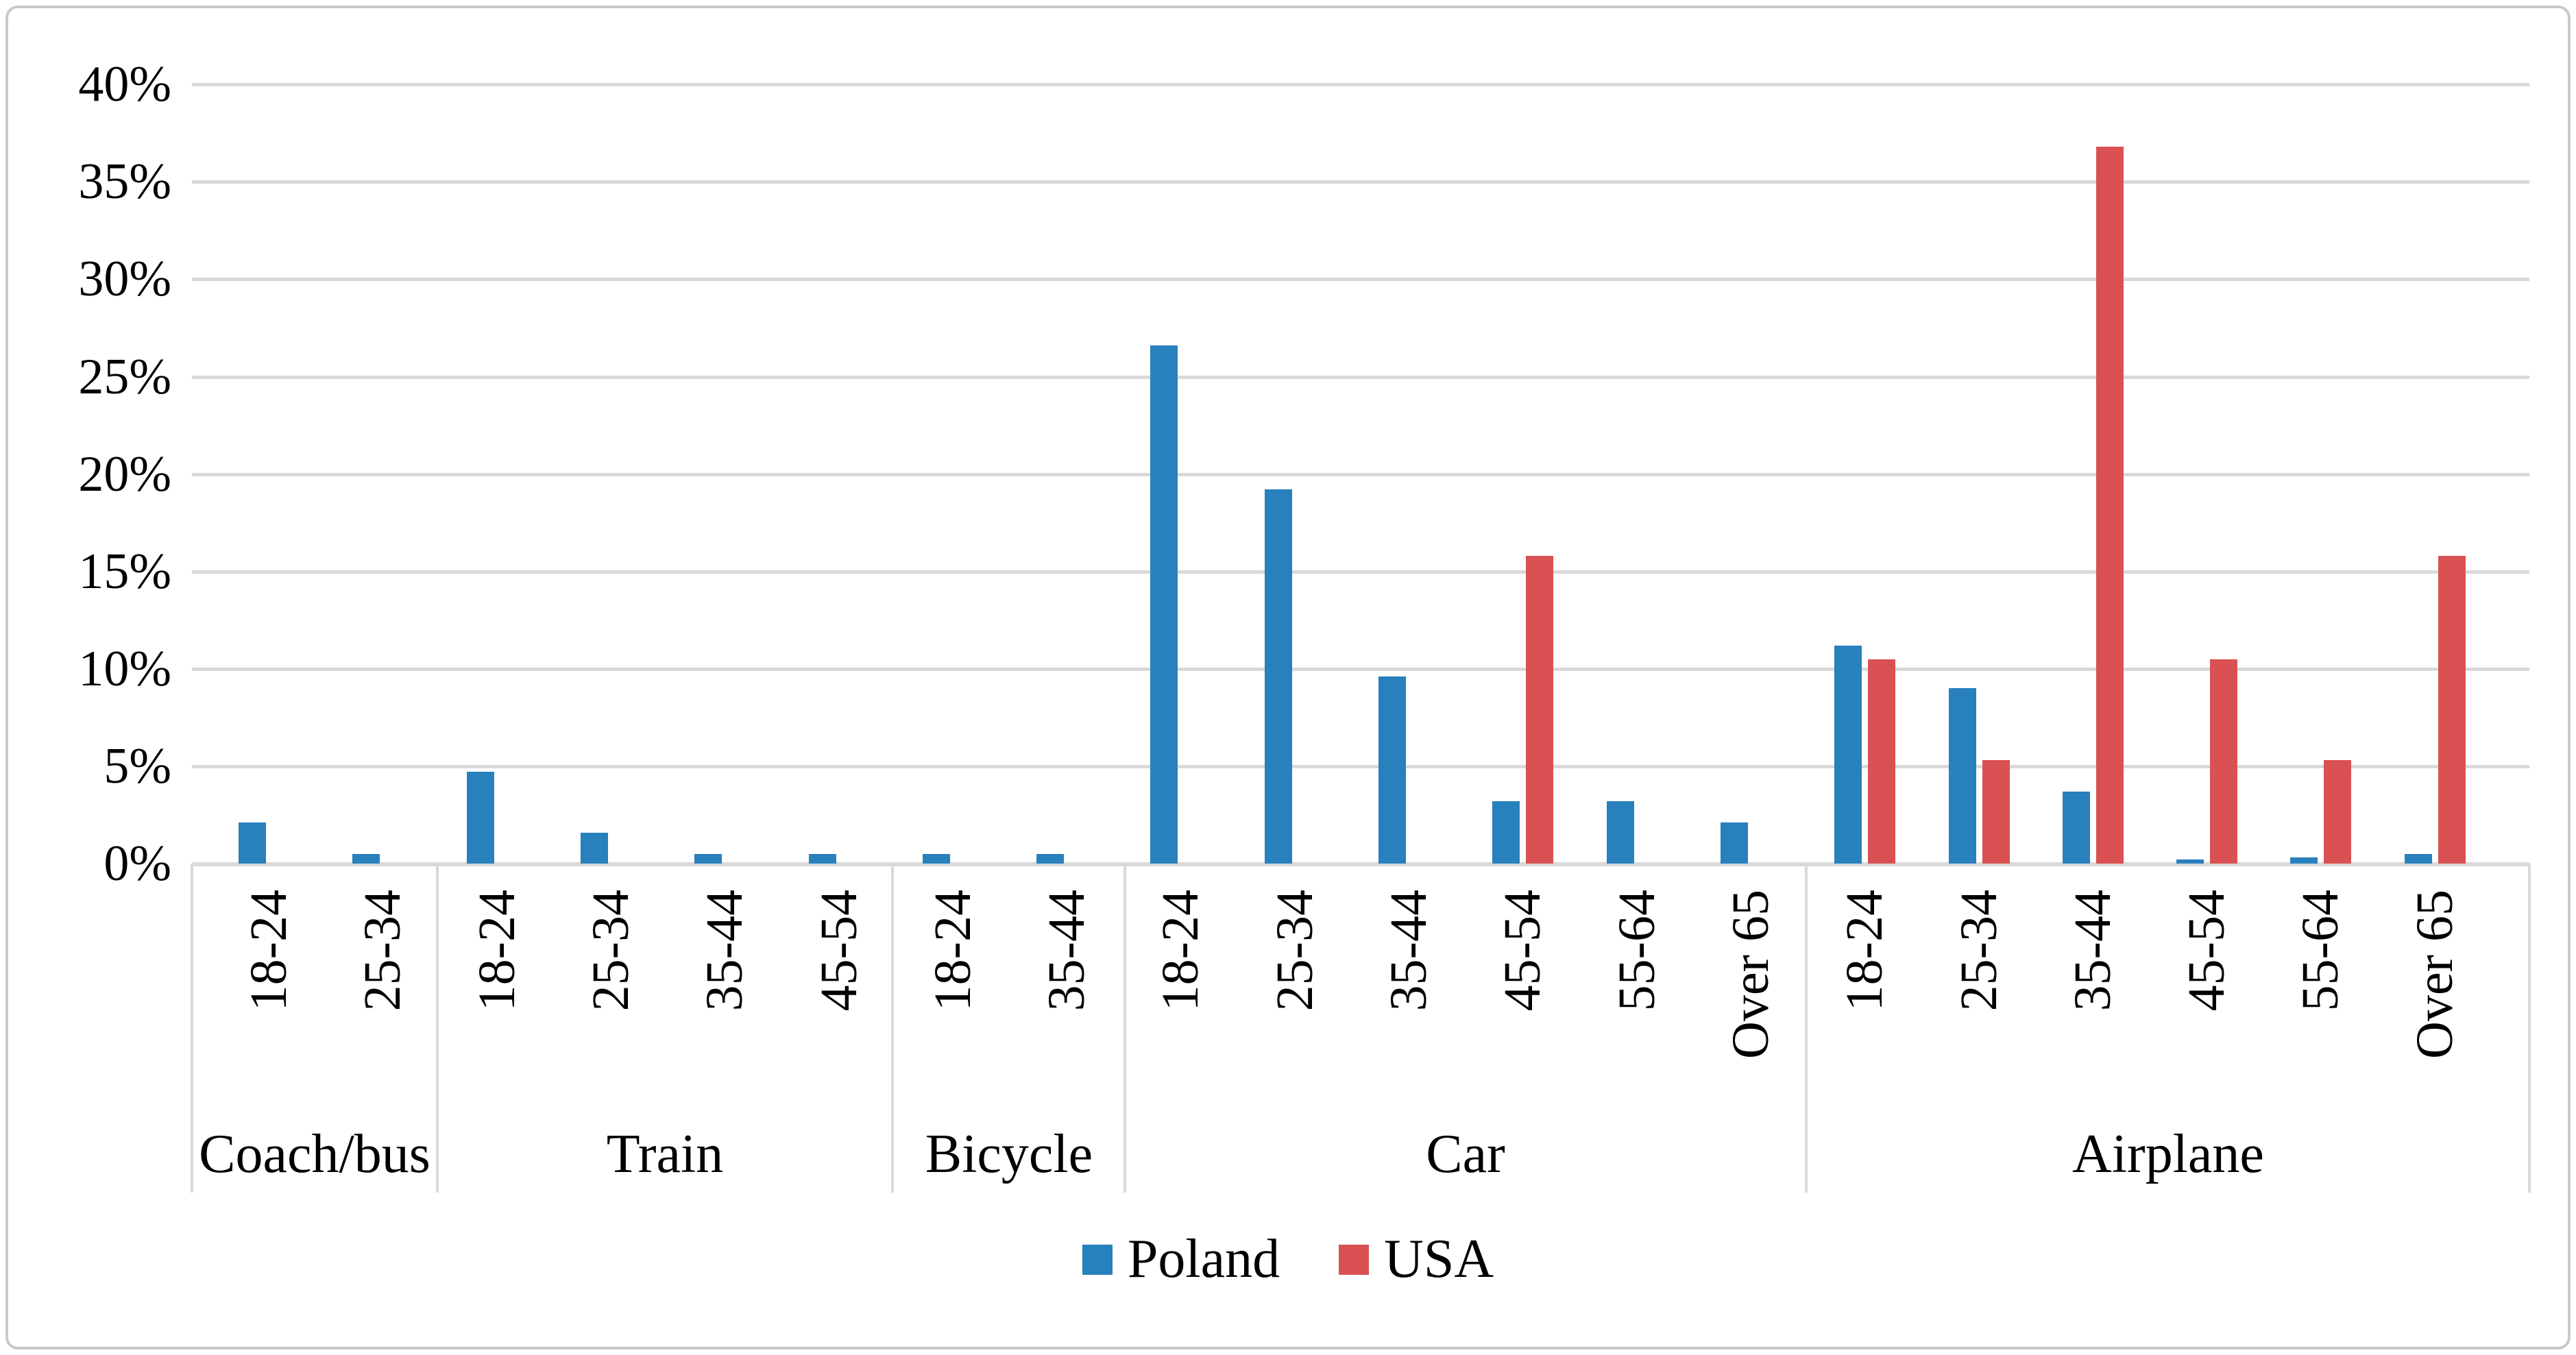  Describe the element at coordinates (124, 571) in the screenshot. I see `y-tick-label: 15%` at that location.